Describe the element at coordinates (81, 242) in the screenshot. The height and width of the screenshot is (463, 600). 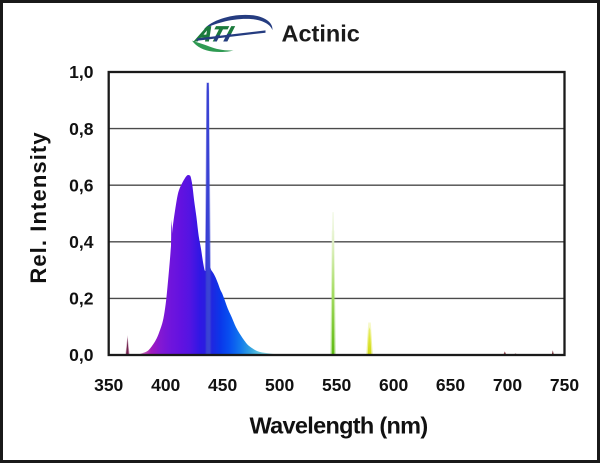
I see `svg-text: 0,4` at that location.